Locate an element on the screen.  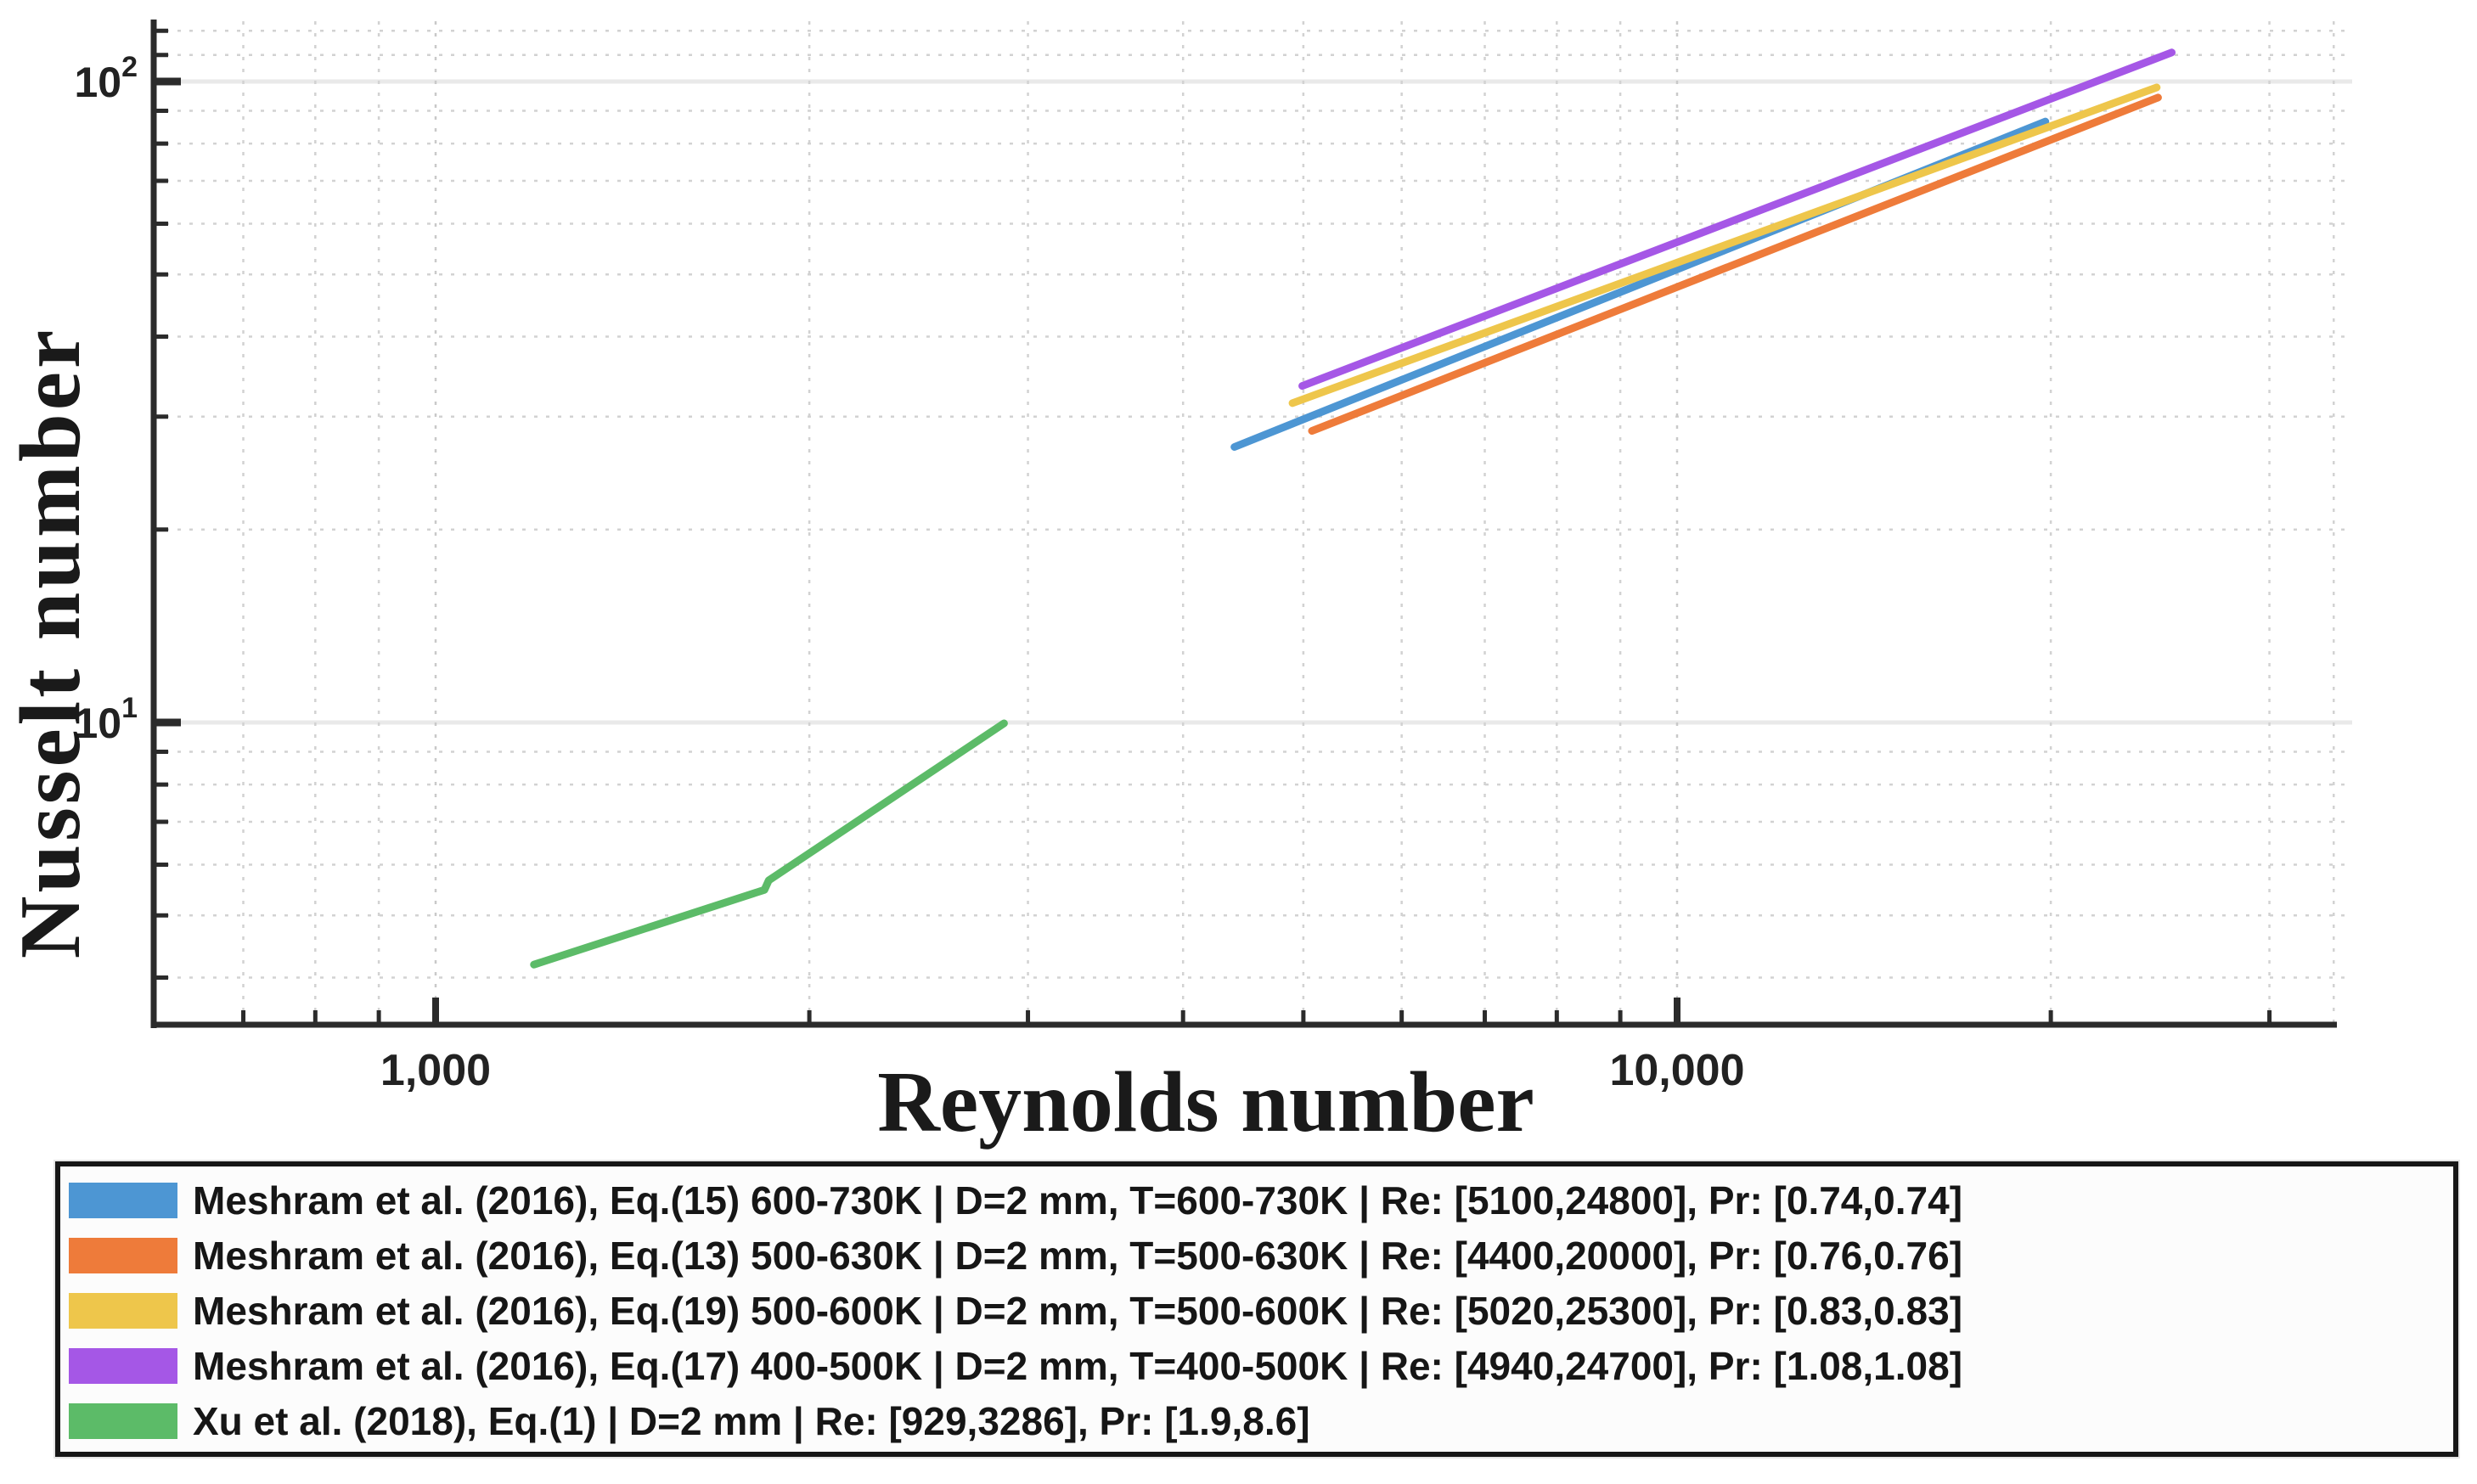
x-tick-label: 10,000 is located at coordinates (1676, 1070).